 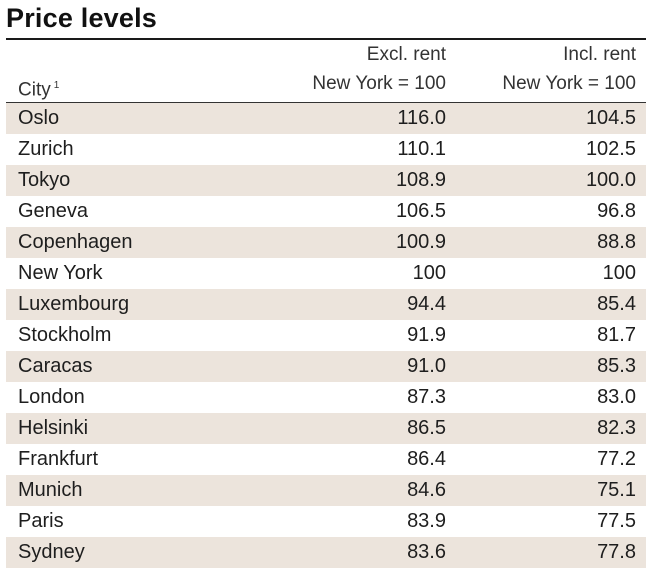 I want to click on cell-excl-rent: 86.5, so click(x=426, y=428).